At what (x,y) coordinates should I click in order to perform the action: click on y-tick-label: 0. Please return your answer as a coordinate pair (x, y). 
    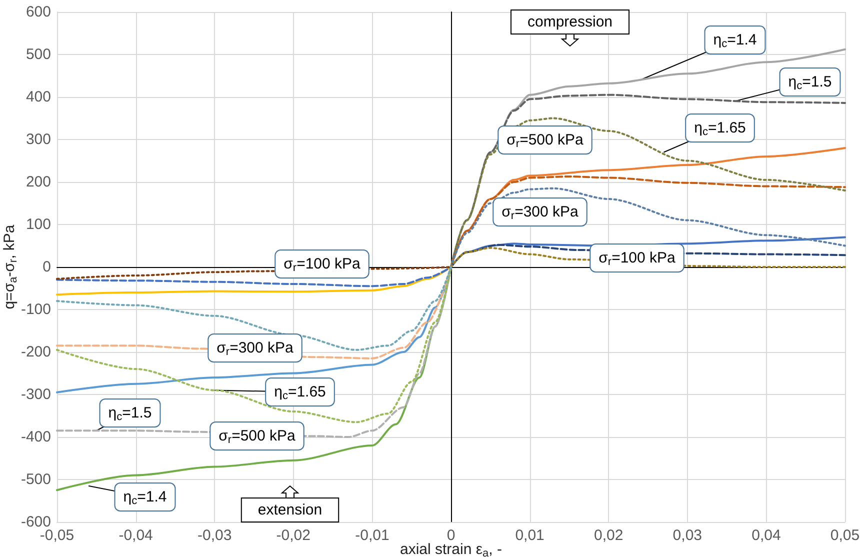
    Looking at the image, I should click on (46, 267).